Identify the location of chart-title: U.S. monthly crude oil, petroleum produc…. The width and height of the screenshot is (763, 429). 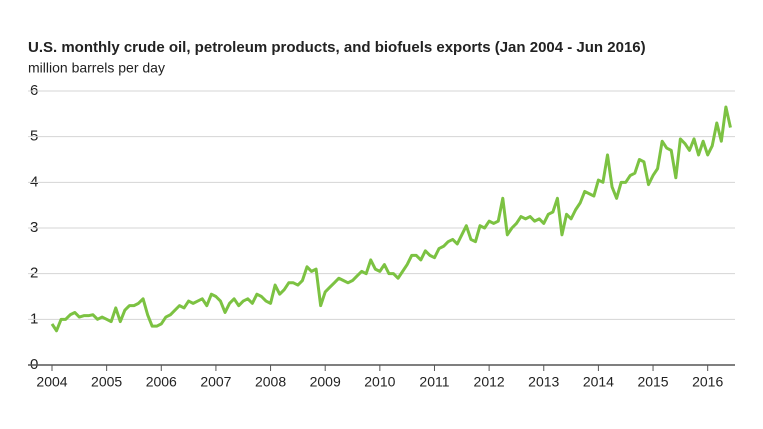
(337, 47).